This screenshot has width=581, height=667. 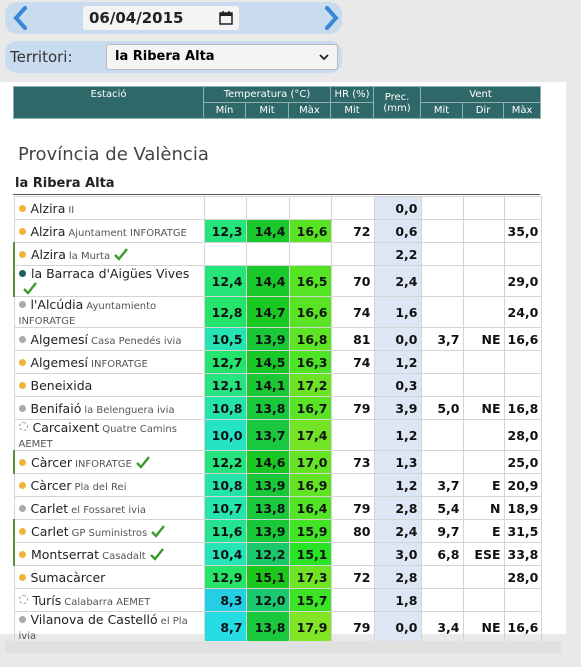 I want to click on value-cell: 12,0, so click(x=267, y=600).